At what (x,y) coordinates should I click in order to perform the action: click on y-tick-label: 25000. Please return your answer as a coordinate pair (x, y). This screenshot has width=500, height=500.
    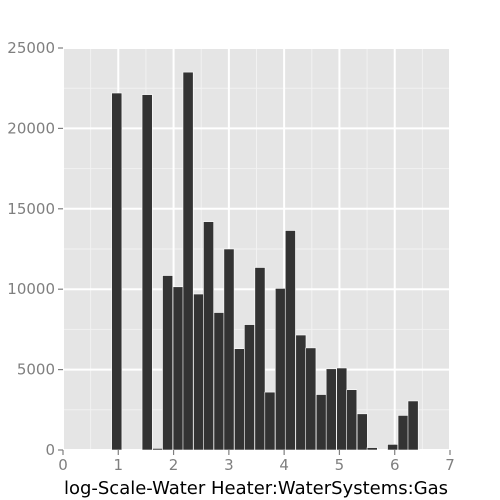
    Looking at the image, I should click on (31, 48).